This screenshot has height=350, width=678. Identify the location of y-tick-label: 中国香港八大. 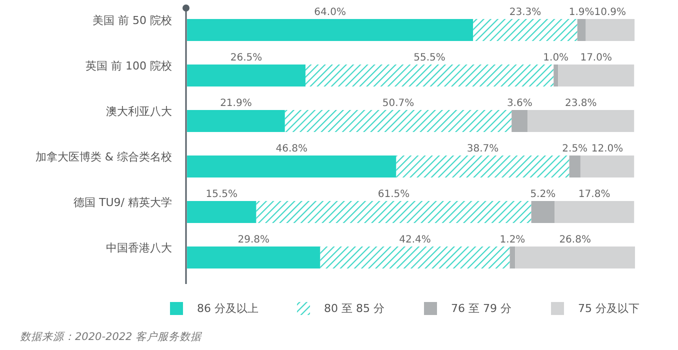
(139, 248).